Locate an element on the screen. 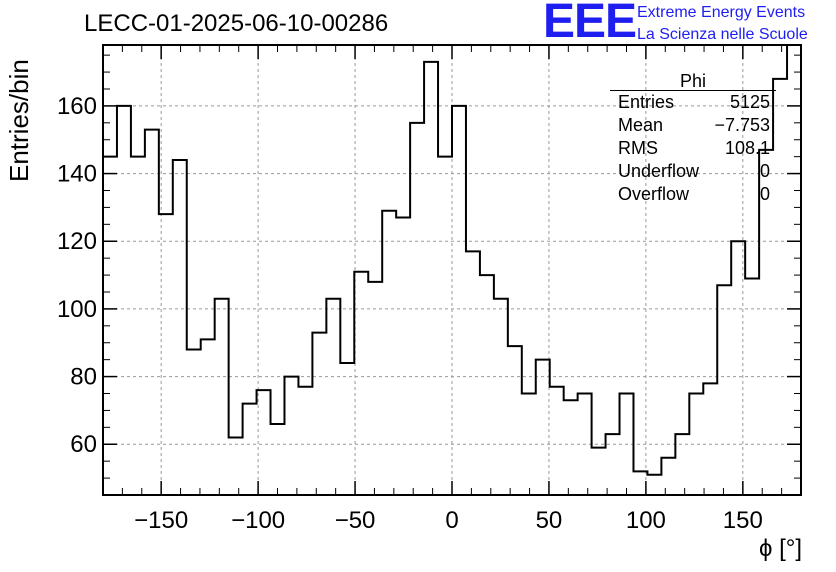 The image size is (836, 572). stats-name: Phi is located at coordinates (693, 81).